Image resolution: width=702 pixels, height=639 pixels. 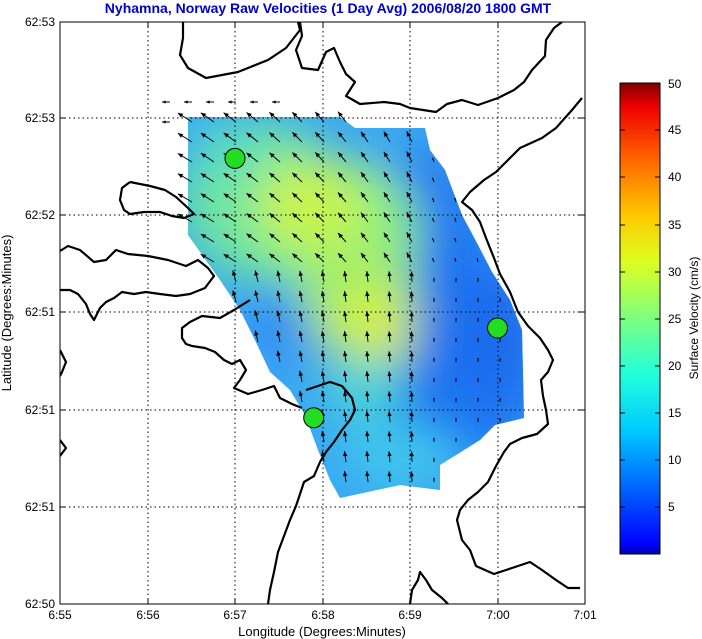 What do you see at coordinates (675, 84) in the screenshot?
I see `colorbar-tick-label: 50` at bounding box center [675, 84].